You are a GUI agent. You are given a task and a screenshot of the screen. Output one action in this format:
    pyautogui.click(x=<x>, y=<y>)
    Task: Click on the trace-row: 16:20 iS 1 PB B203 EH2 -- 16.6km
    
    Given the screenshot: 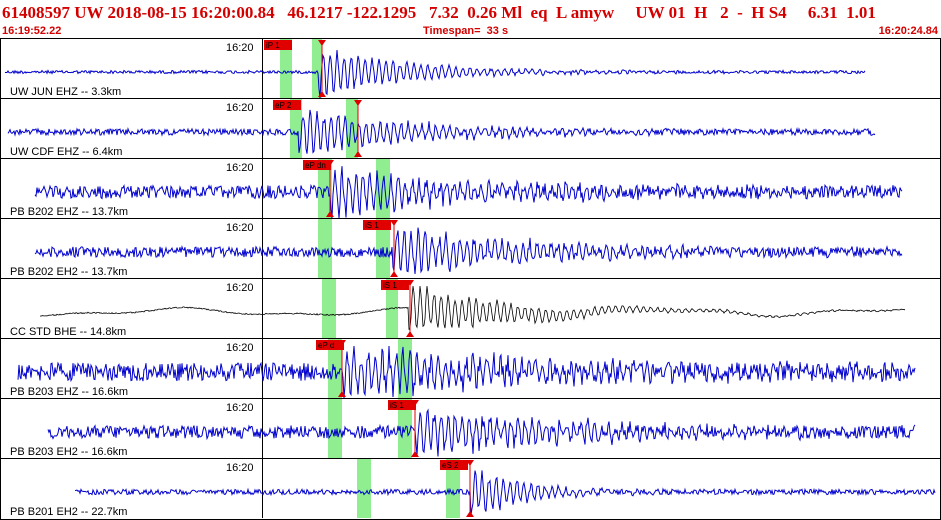 What is the action you would take?
    pyautogui.click(x=470, y=428)
    